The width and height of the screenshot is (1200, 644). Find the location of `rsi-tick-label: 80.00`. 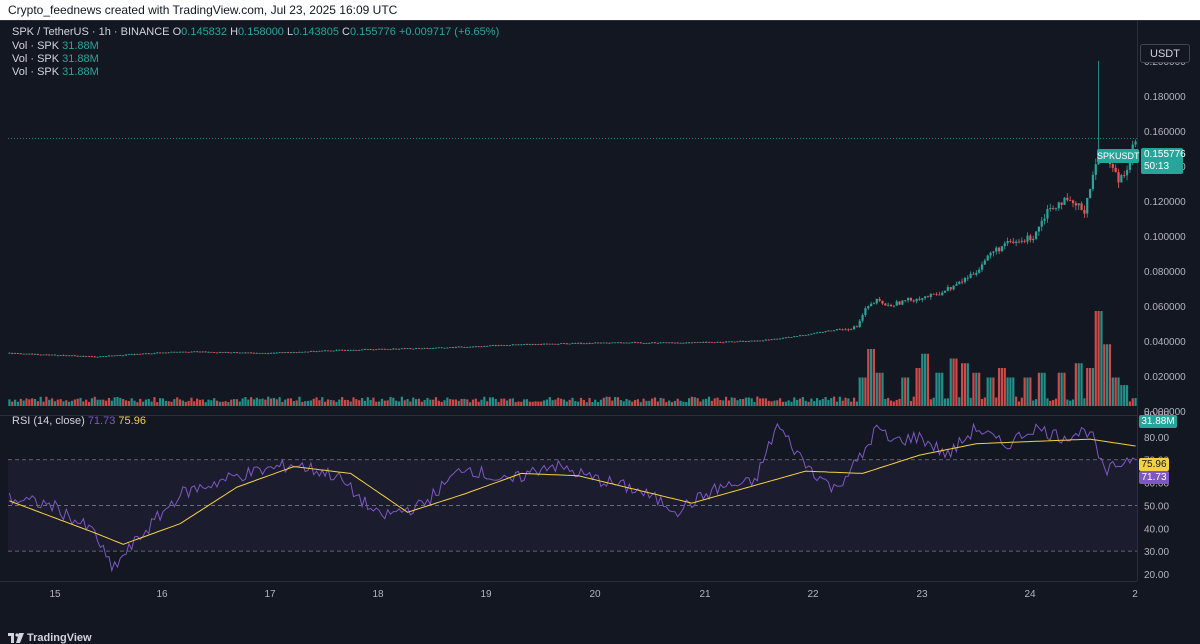

rsi-tick-label: 80.00 is located at coordinates (1156, 438).